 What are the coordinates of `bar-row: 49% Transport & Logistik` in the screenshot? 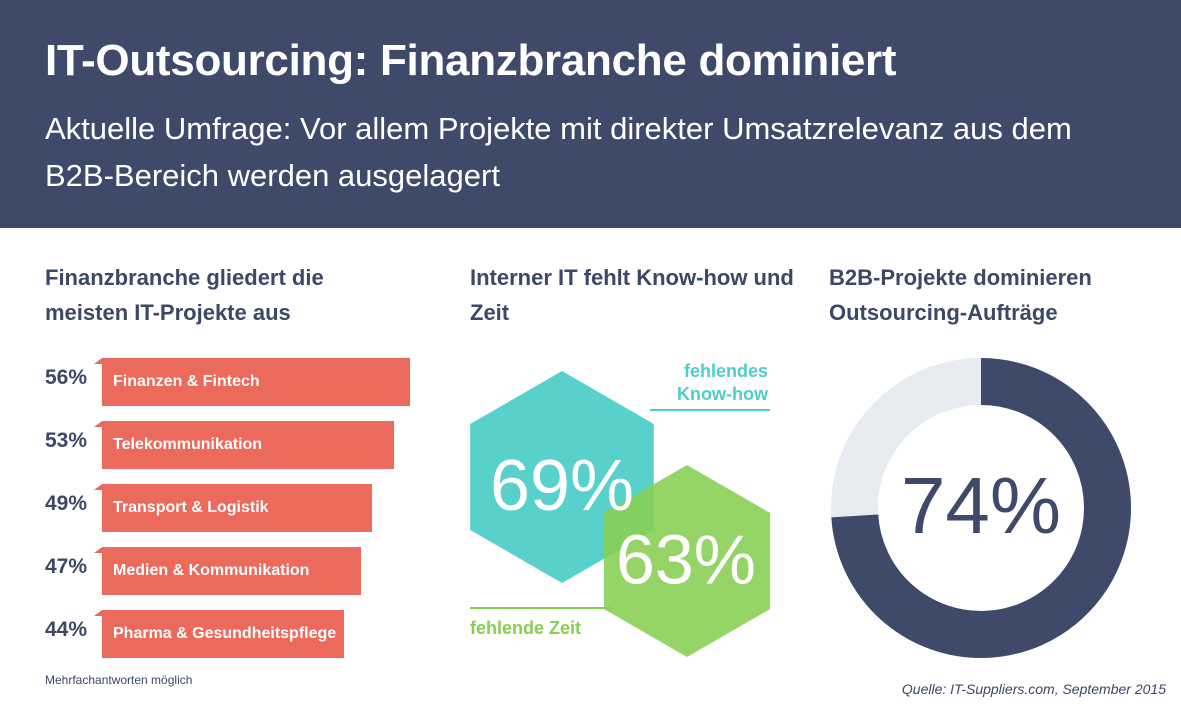 It's located at (230, 508).